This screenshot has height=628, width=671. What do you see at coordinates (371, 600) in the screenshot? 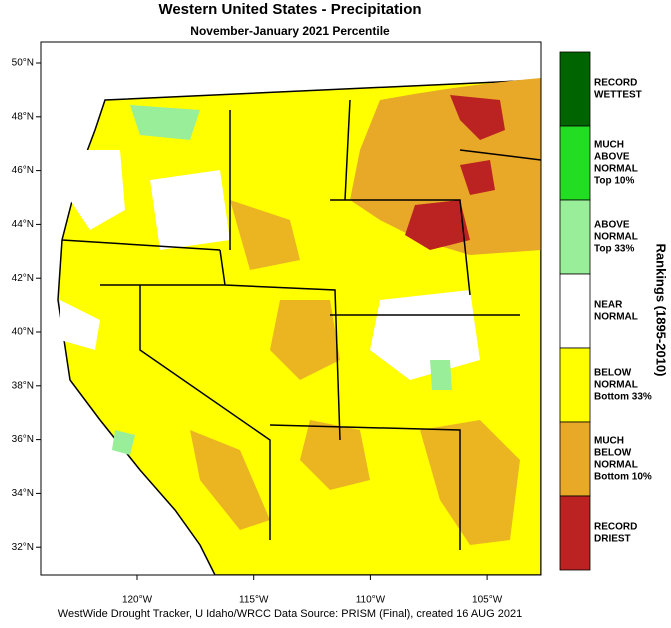
I see `lon-label: 110°W` at bounding box center [371, 600].